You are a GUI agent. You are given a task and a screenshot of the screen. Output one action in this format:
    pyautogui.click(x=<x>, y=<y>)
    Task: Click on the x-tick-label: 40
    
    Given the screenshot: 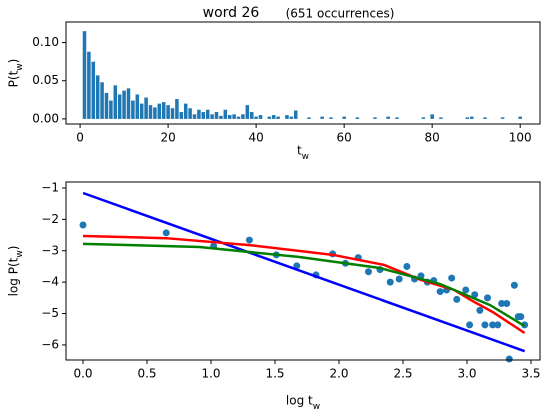 What is the action you would take?
    pyautogui.click(x=255, y=138)
    